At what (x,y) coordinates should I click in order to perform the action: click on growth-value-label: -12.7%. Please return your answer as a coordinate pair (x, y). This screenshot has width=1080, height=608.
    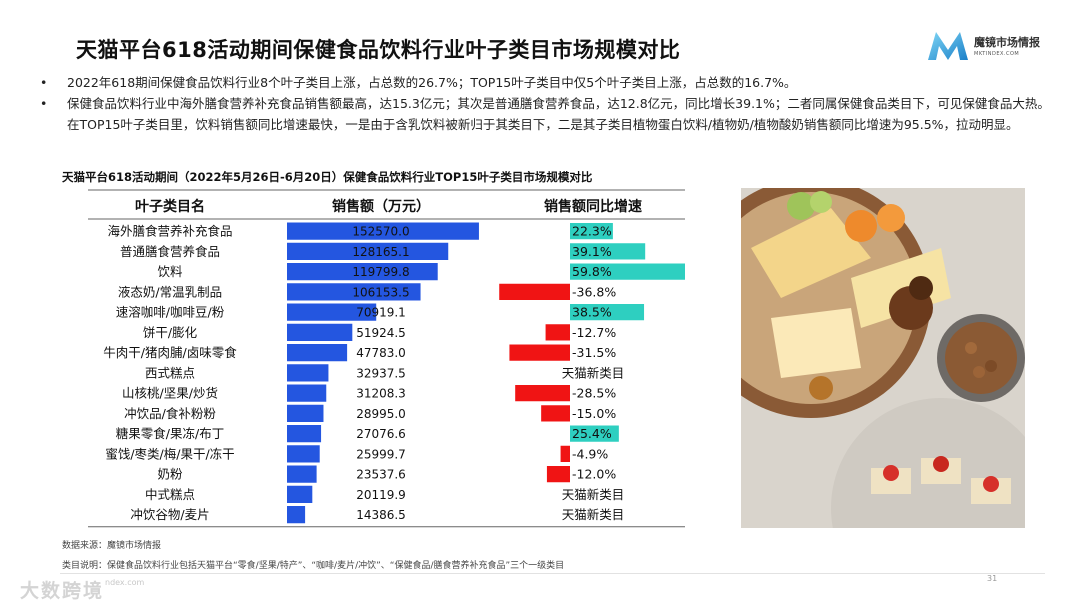
    Looking at the image, I should click on (594, 332).